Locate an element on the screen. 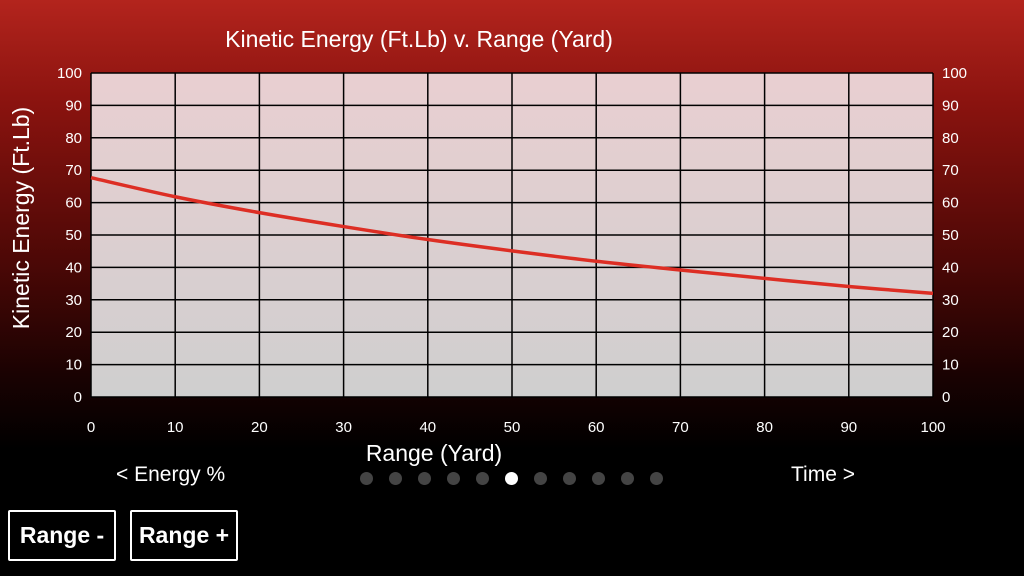 Image resolution: width=1024 pixels, height=576 pixels. y-tick-label-left: 80 is located at coordinates (73, 138).